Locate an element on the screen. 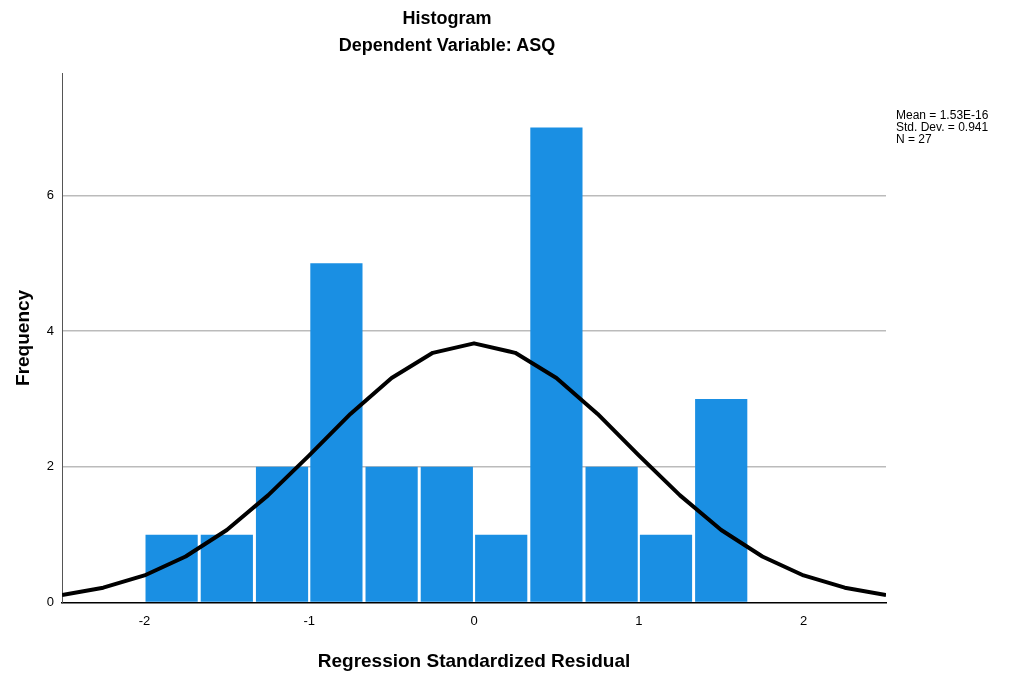 The image size is (1017, 681). x-tick-label: -1 is located at coordinates (309, 620).